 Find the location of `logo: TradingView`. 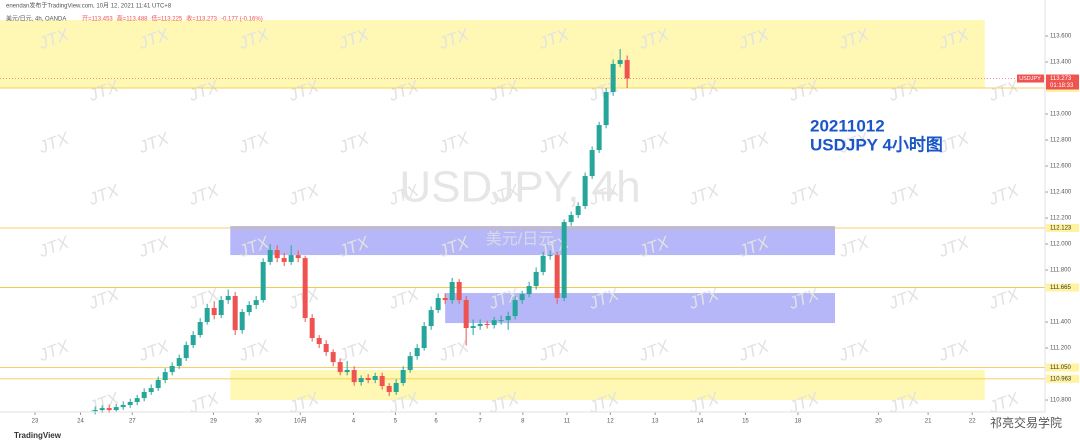

logo: TradingView is located at coordinates (38, 435).